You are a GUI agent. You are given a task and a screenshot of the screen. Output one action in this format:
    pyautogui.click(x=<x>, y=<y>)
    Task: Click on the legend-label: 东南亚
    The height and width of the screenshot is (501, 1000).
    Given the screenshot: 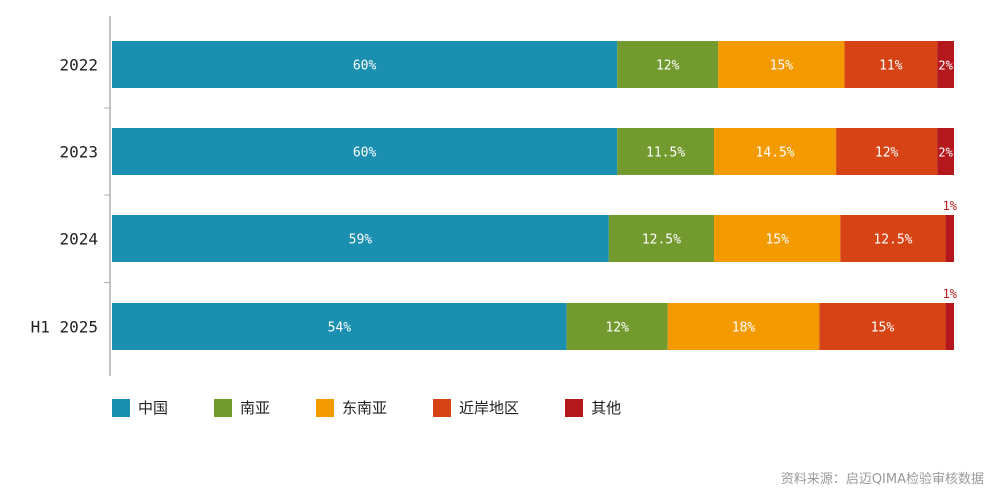 What is the action you would take?
    pyautogui.click(x=365, y=408)
    